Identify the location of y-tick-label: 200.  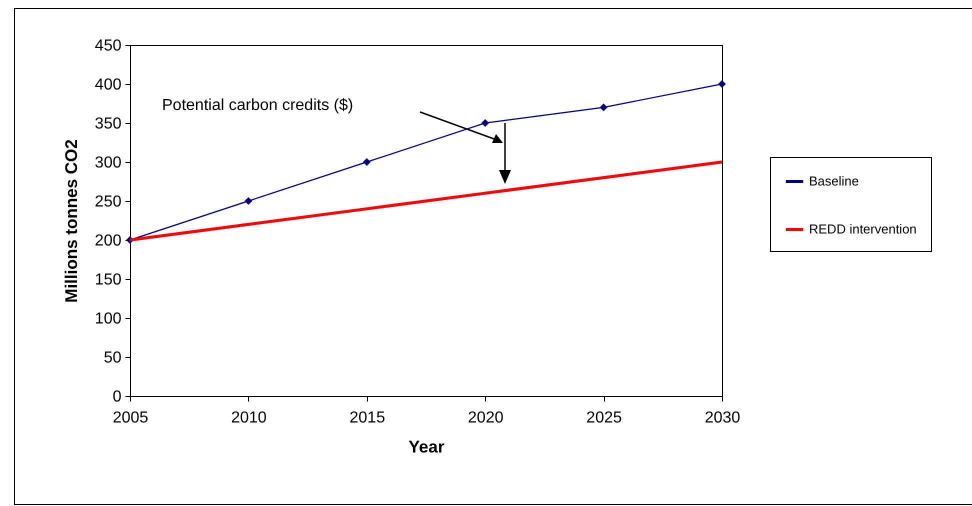
(108, 241).